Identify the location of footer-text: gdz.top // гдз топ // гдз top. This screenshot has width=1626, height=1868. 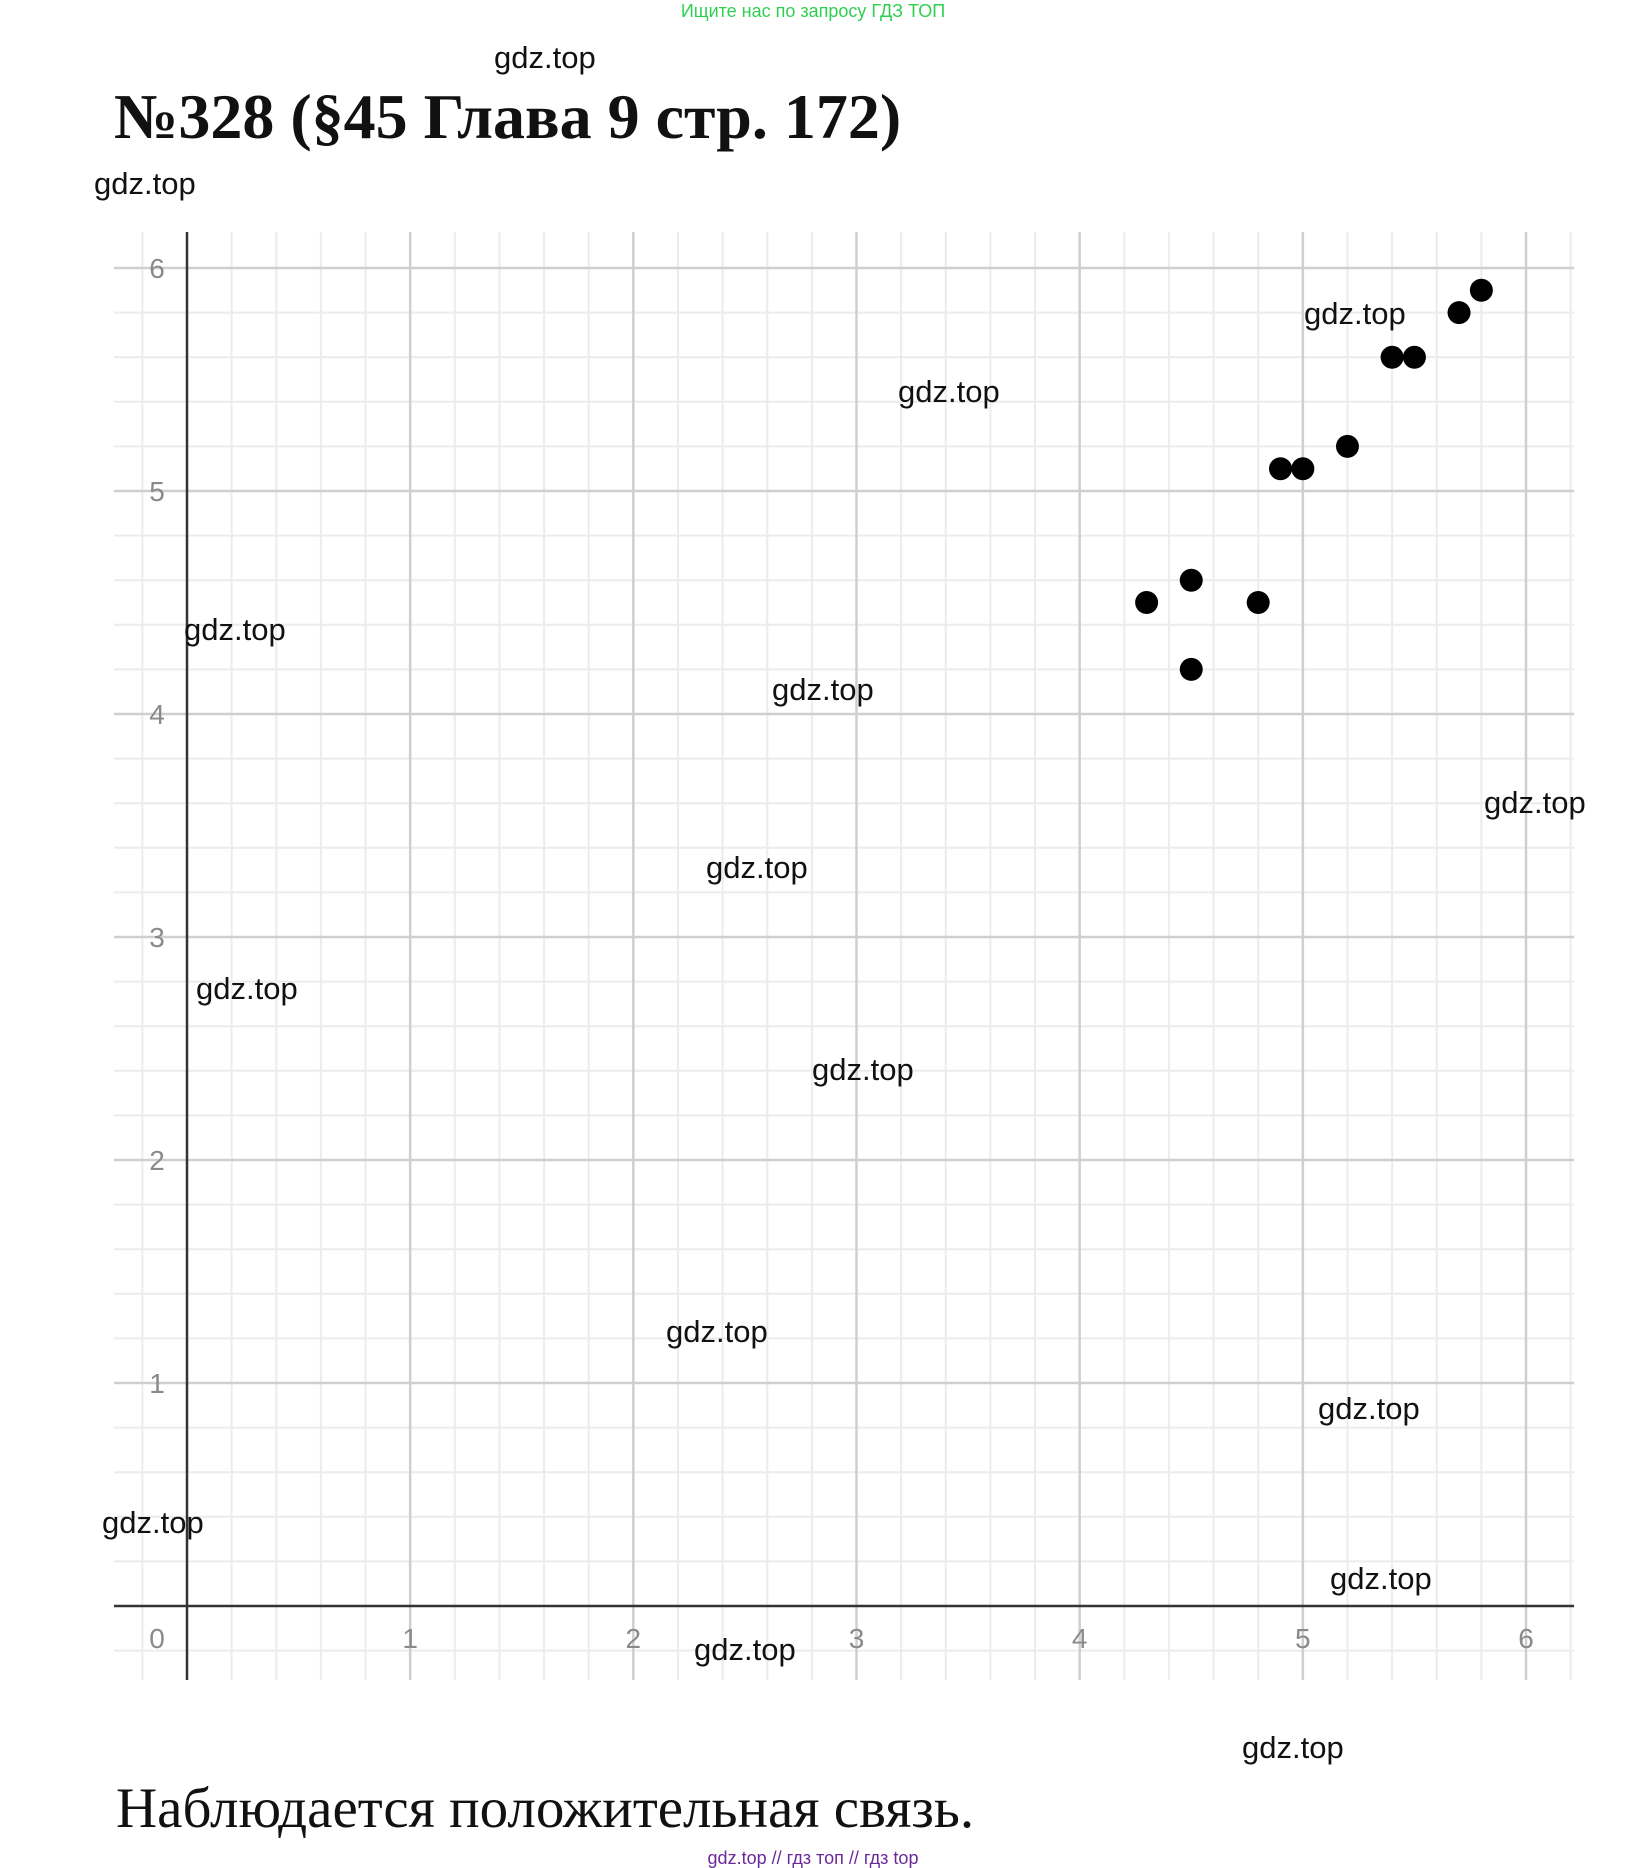
(813, 1858).